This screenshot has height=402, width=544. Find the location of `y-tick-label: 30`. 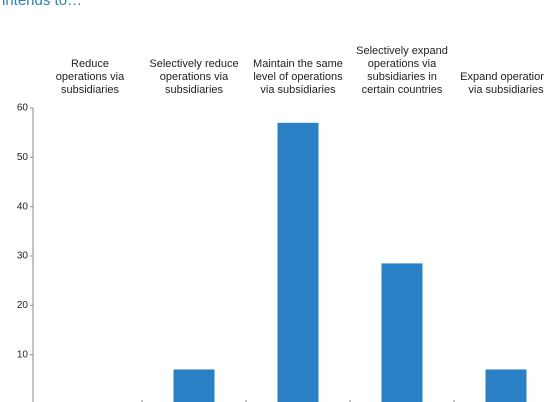

y-tick-label: 30 is located at coordinates (23, 256).